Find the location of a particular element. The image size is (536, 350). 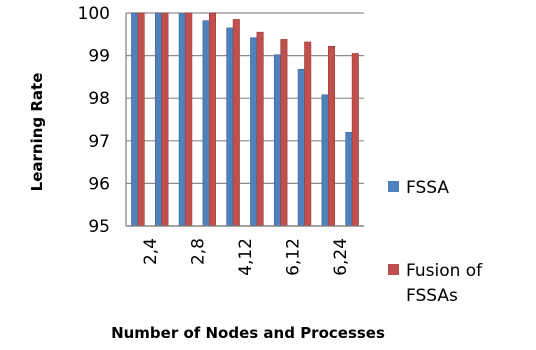

x-tick-label: 6,24 is located at coordinates (341, 257).